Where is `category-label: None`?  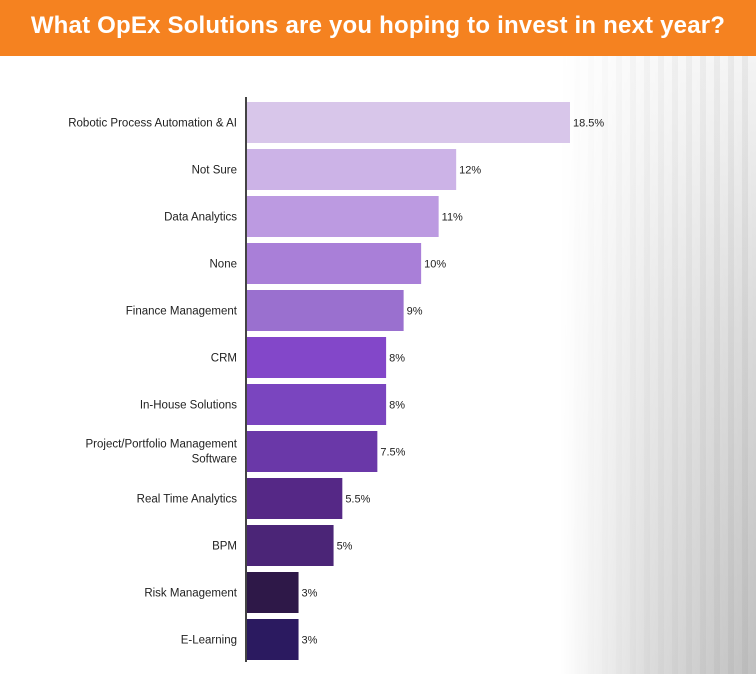 category-label: None is located at coordinates (224, 265).